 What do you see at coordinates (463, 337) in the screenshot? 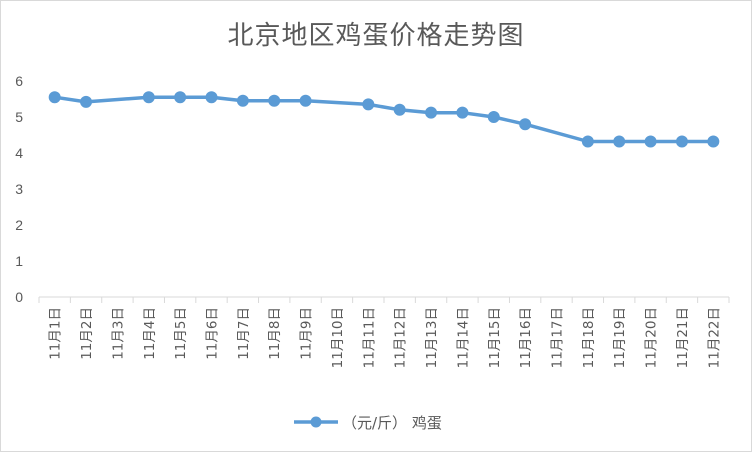
I see `x-tick-label: 11月14日` at bounding box center [463, 337].